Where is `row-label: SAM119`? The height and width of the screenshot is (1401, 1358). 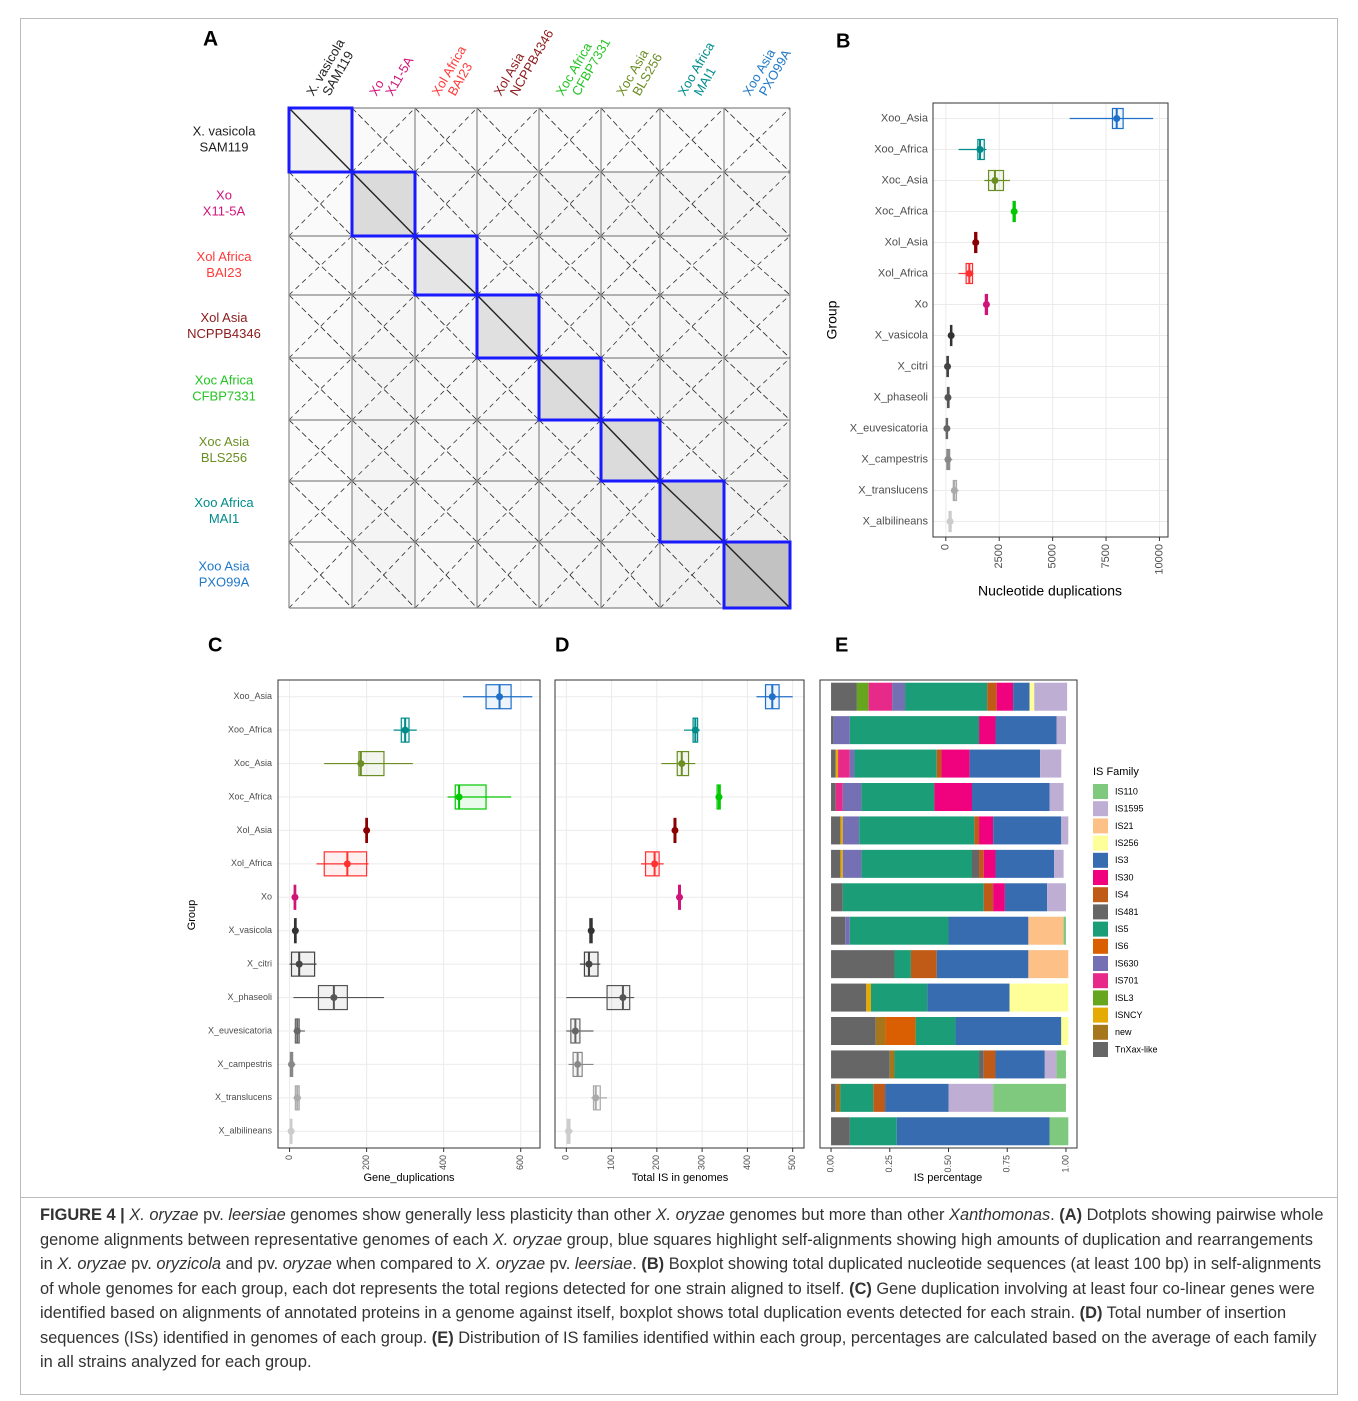
row-label: SAM119 is located at coordinates (224, 146).